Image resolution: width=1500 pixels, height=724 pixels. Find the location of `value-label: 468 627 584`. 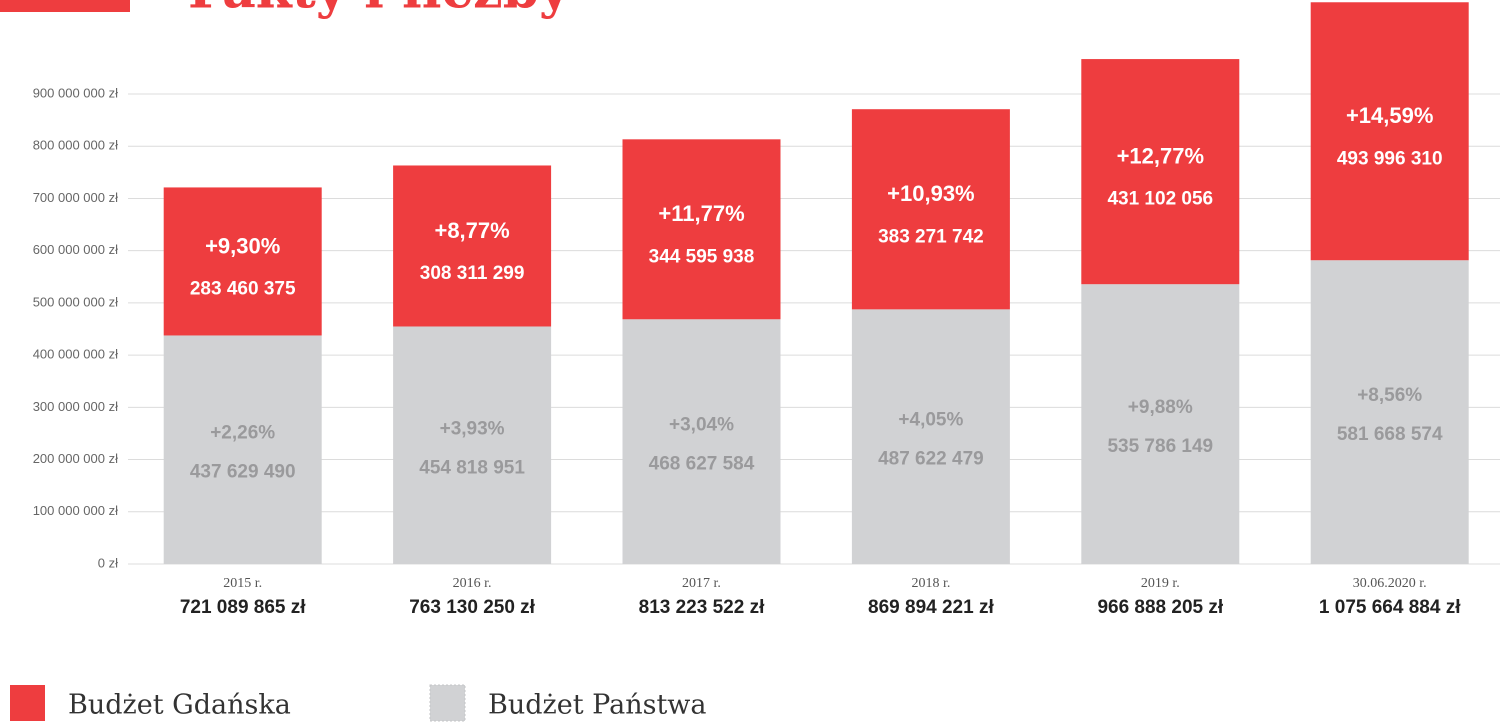

value-label: 468 627 584 is located at coordinates (702, 464).